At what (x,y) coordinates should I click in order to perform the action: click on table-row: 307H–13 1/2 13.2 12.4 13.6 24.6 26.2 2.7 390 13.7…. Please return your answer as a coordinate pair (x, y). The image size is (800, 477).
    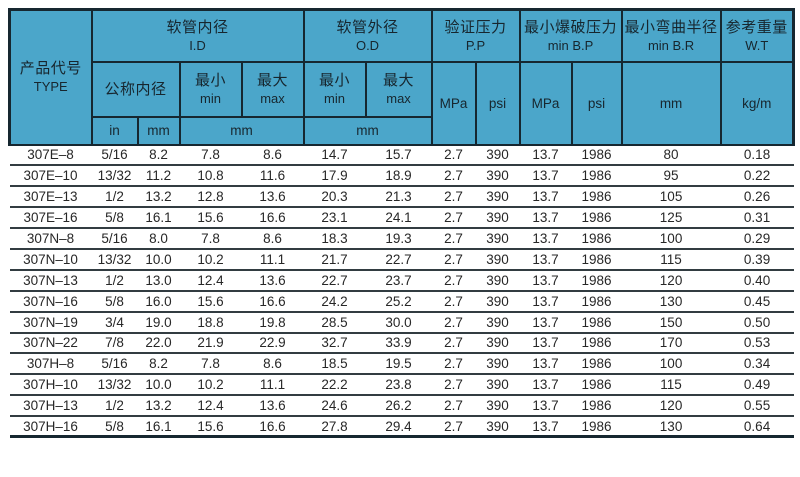
    Looking at the image, I should click on (401, 406).